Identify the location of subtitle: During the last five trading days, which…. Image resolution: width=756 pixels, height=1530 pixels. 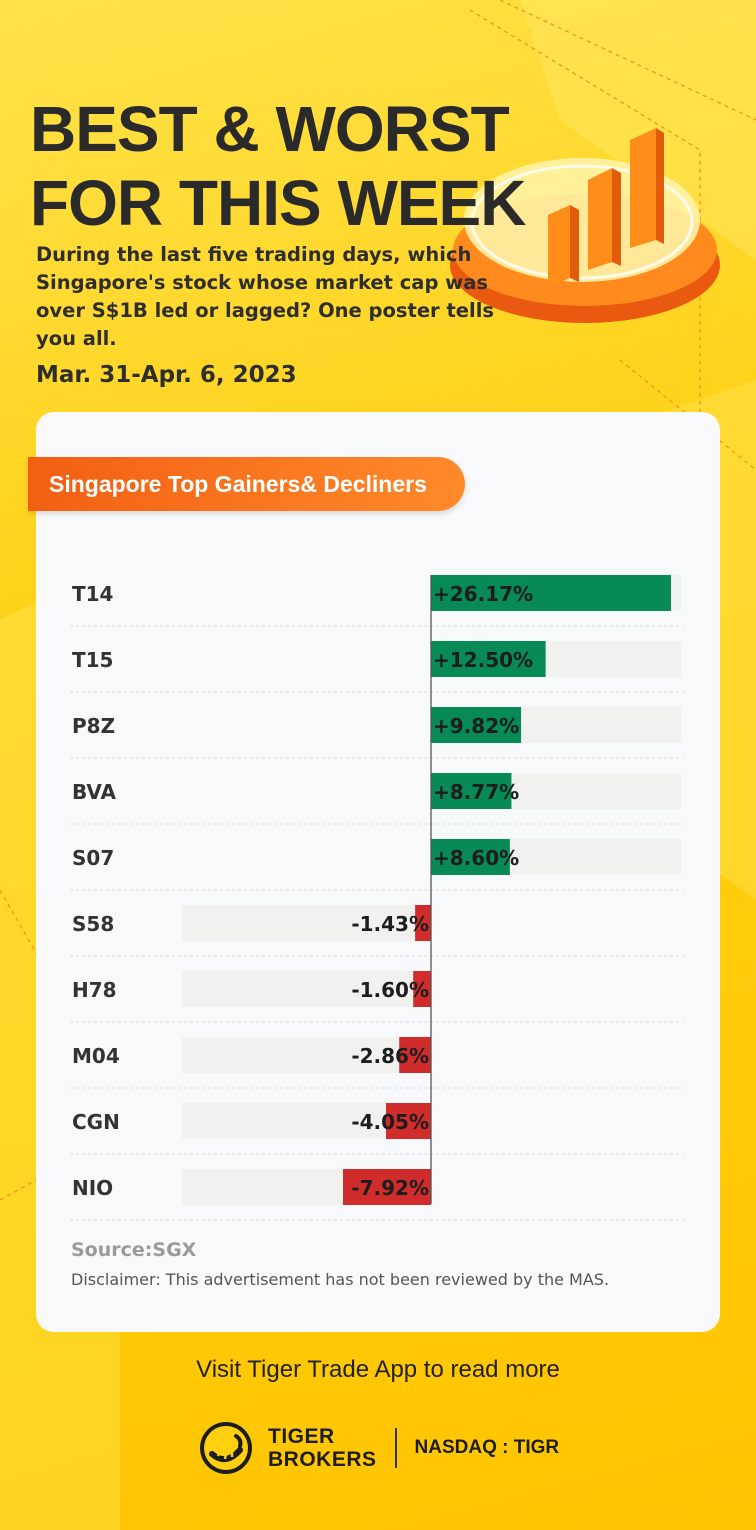
(265, 296).